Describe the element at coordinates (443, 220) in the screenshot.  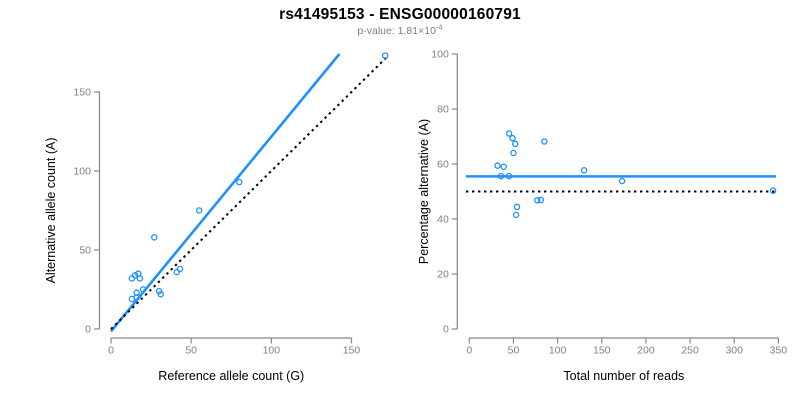
I see `y-tick-label: 40` at that location.